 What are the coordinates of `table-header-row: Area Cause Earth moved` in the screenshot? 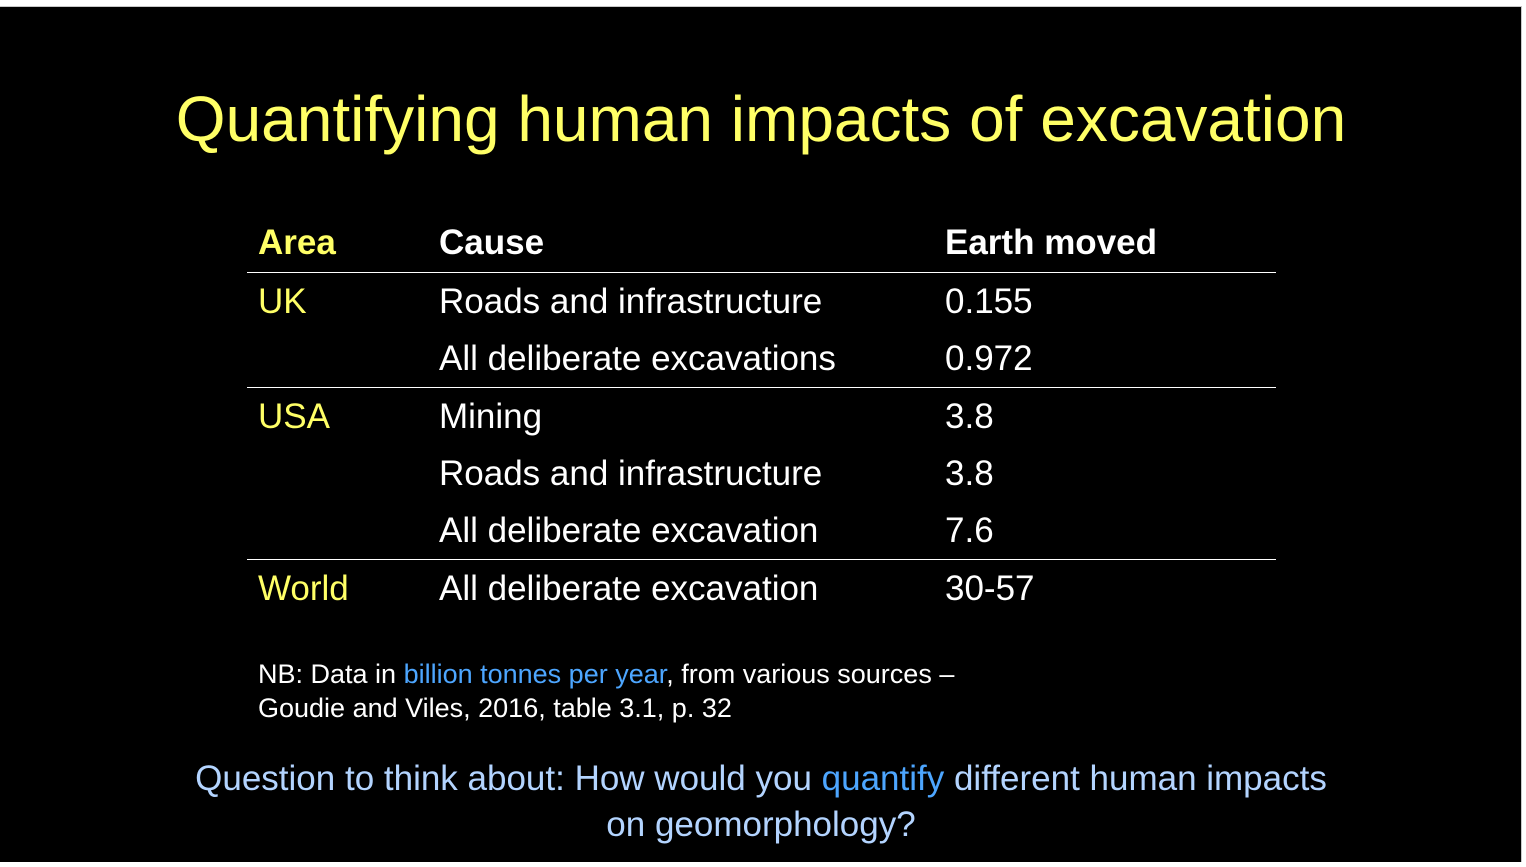 It's located at (761, 243).